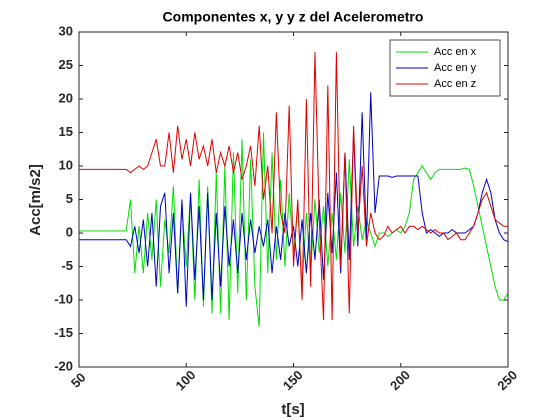 The image size is (560, 420). Describe the element at coordinates (63, 365) in the screenshot. I see `y-tick-label: -20` at that location.